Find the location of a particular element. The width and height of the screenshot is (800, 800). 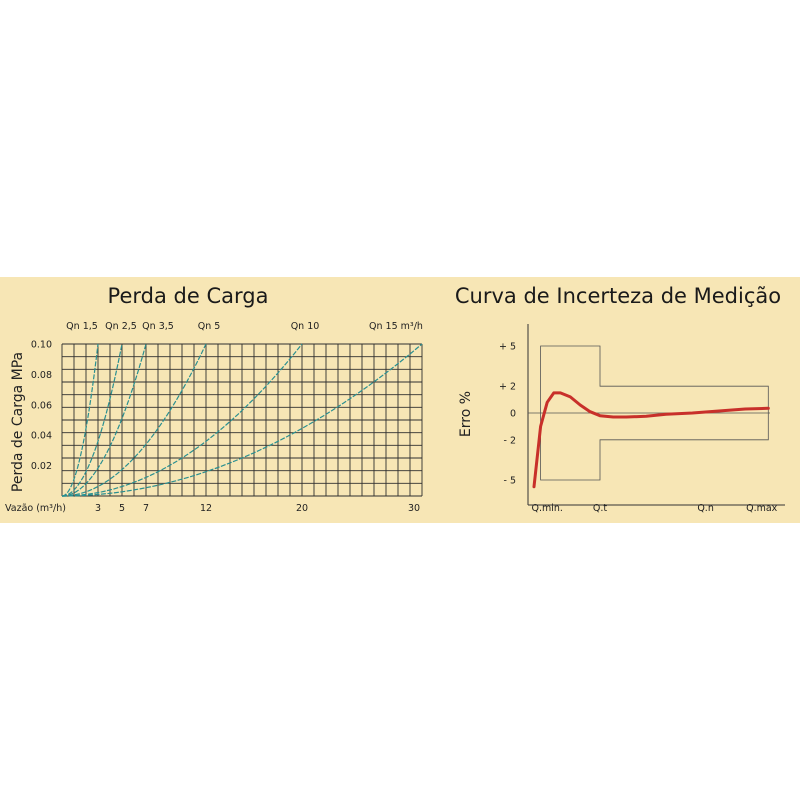

left-y-axis-label: Perda de Carga MPa is located at coordinates (18, 422).